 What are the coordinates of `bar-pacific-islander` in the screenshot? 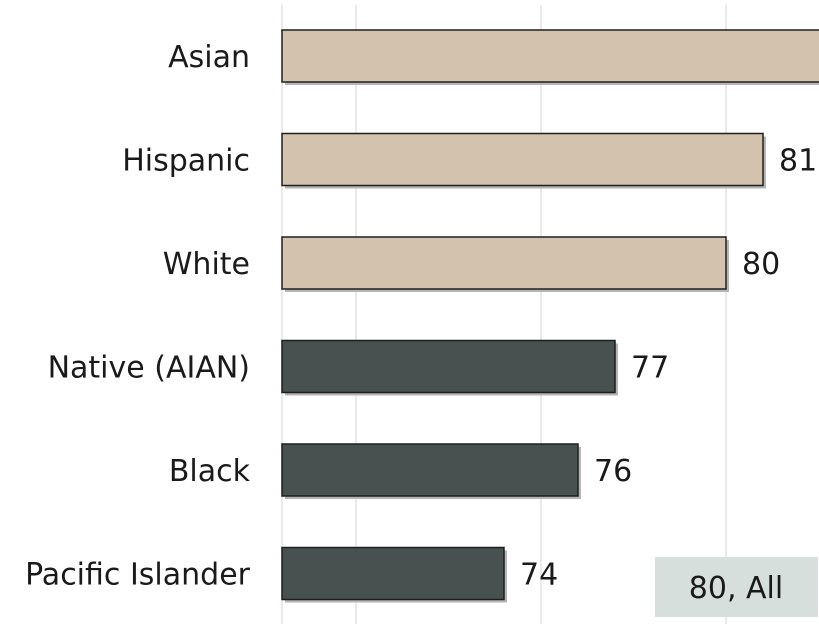 It's located at (393, 573).